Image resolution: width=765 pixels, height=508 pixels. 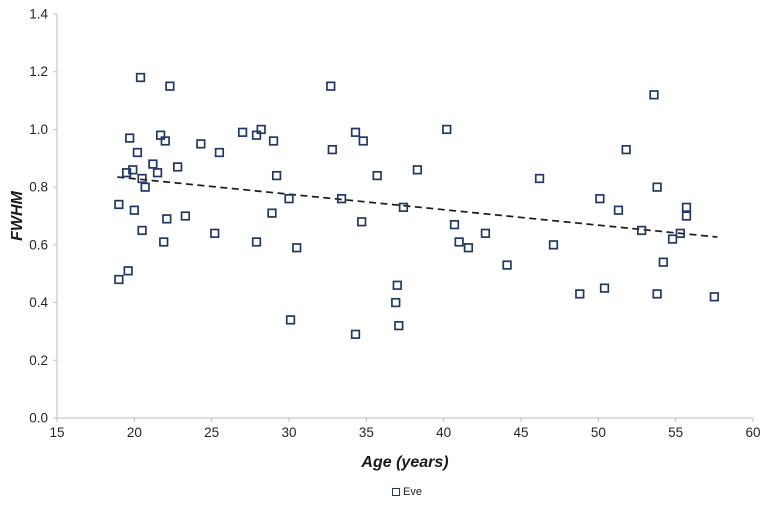 I want to click on x-tick-label: 35, so click(x=366, y=432).